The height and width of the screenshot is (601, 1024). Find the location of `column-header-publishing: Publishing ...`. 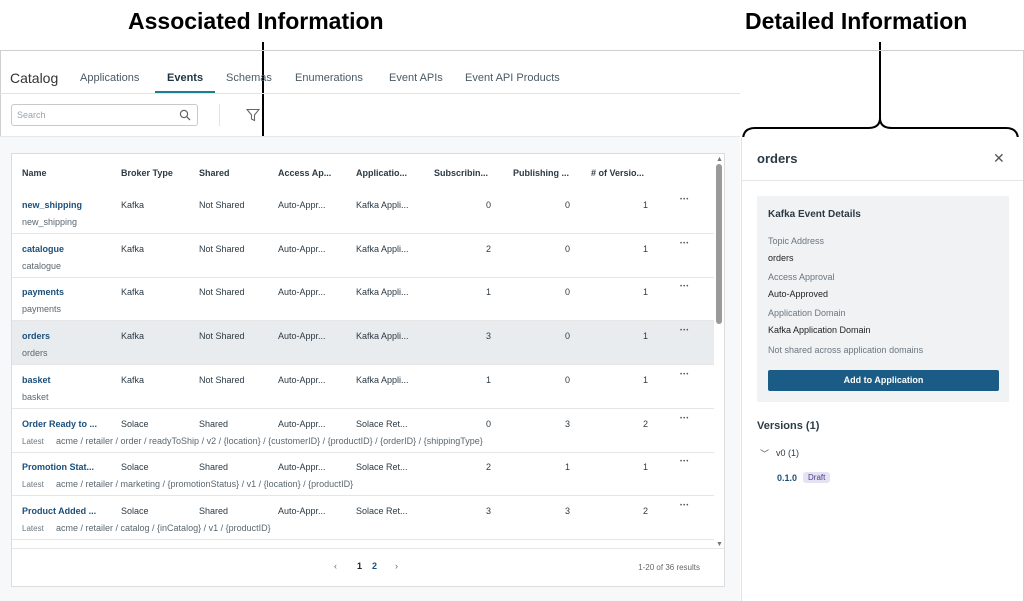

column-header-publishing: Publishing ... is located at coordinates (541, 173).